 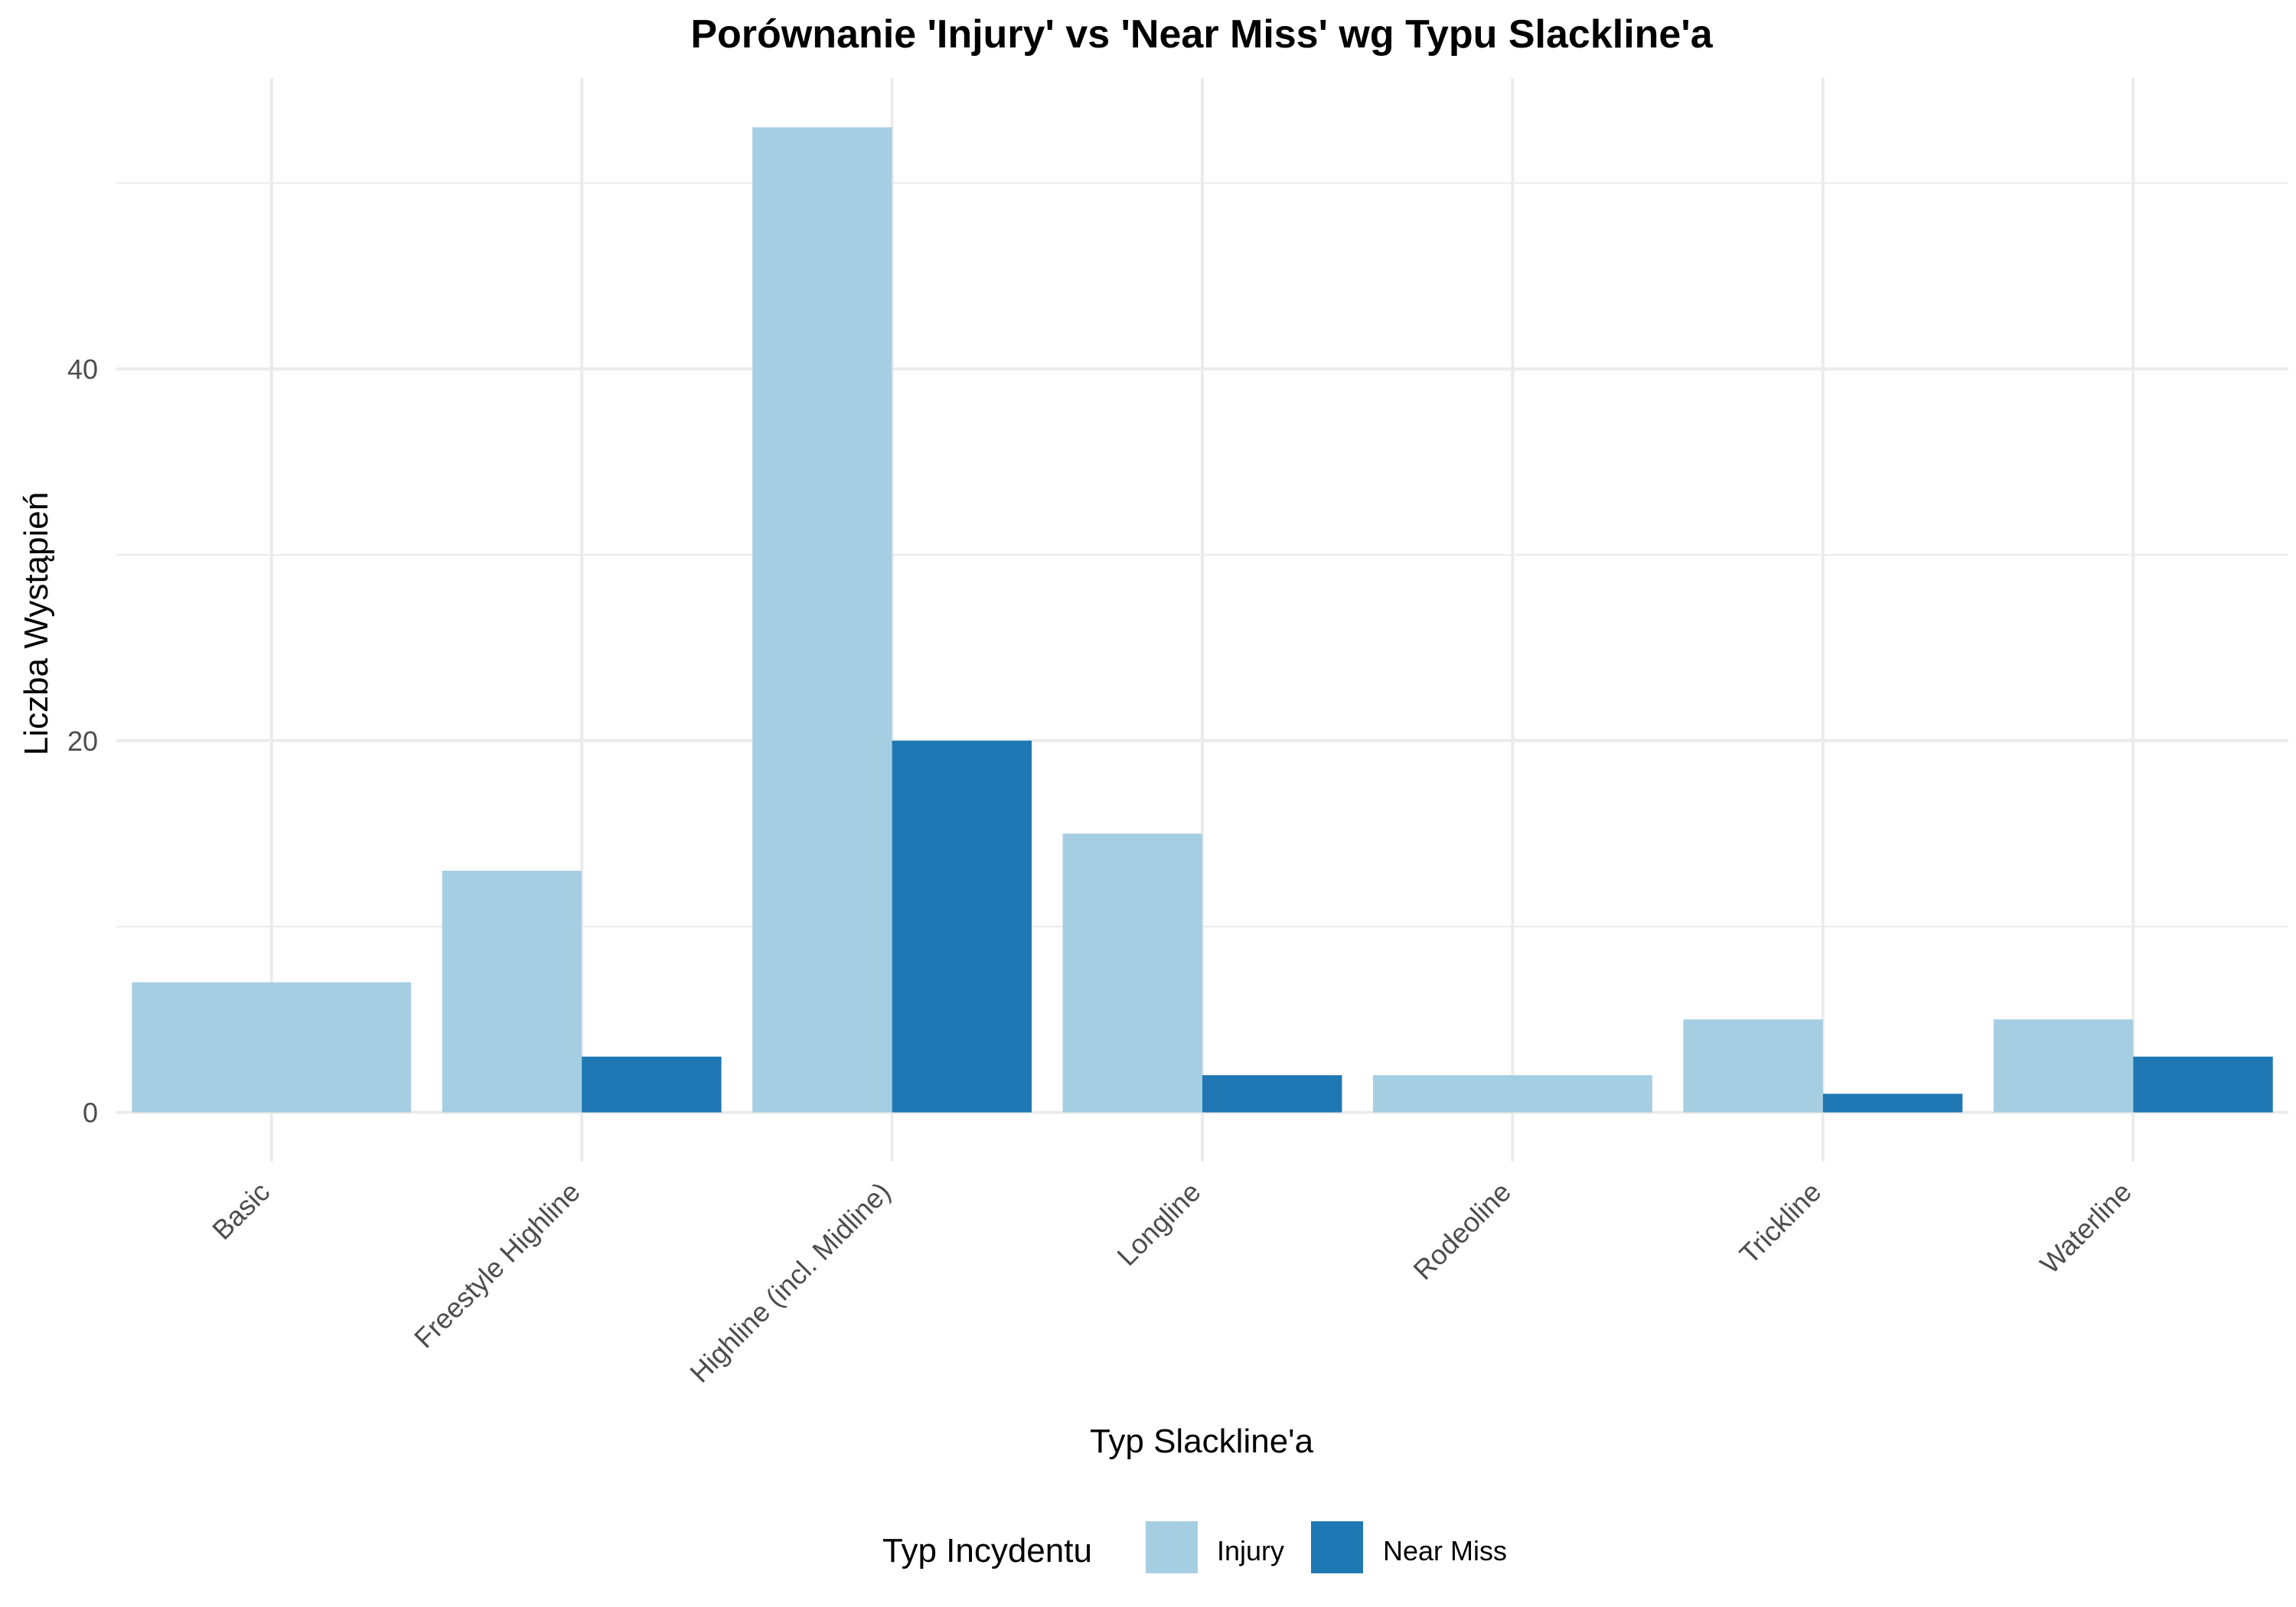 What do you see at coordinates (82, 369) in the screenshot?
I see `y-tick-label: 40` at bounding box center [82, 369].